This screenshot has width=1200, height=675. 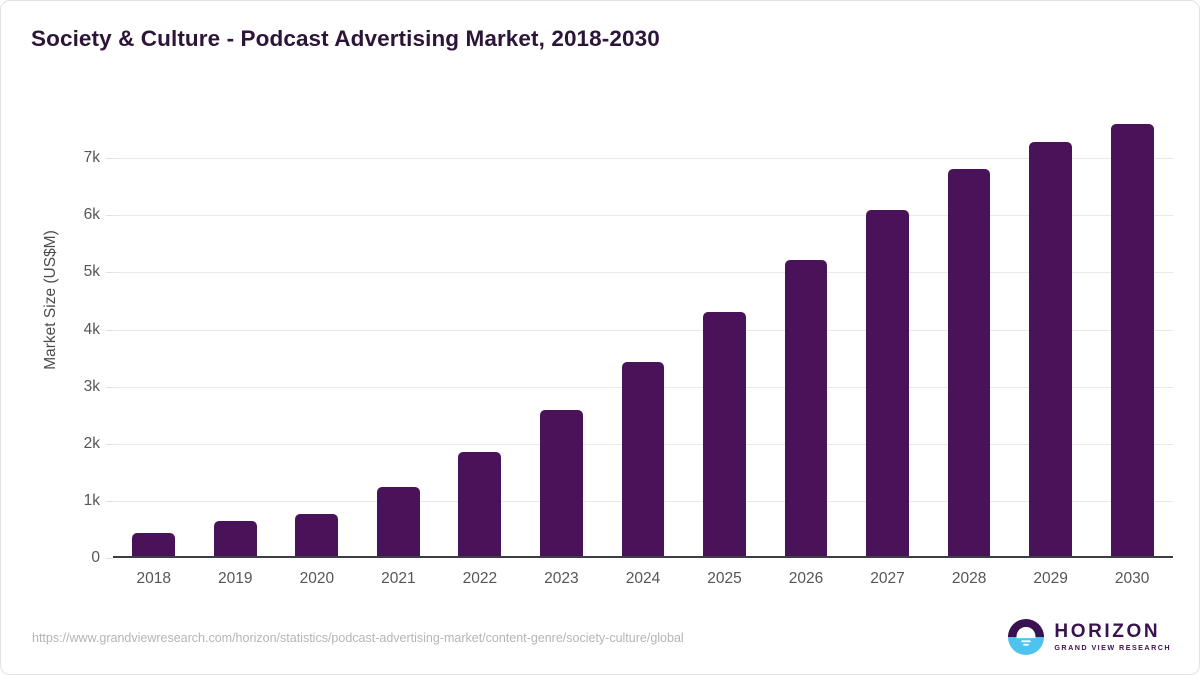 I want to click on bar-slot: 2024, so click(x=643, y=344).